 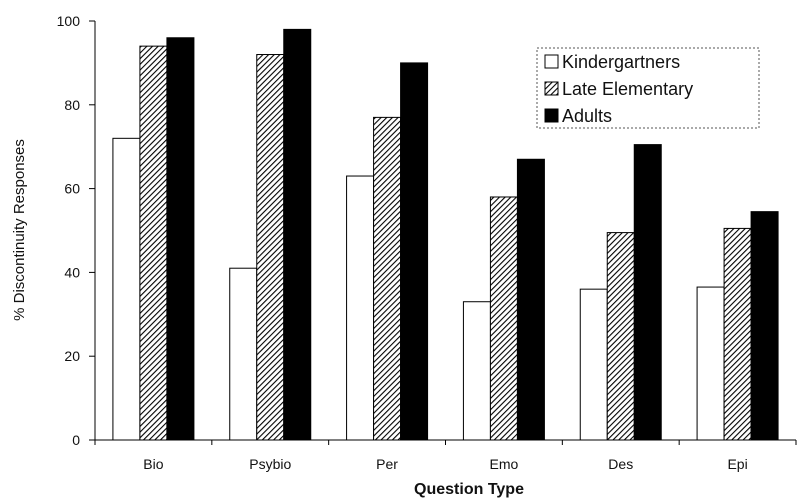 What do you see at coordinates (126, 289) in the screenshot?
I see `bar-bio-kindergartners` at bounding box center [126, 289].